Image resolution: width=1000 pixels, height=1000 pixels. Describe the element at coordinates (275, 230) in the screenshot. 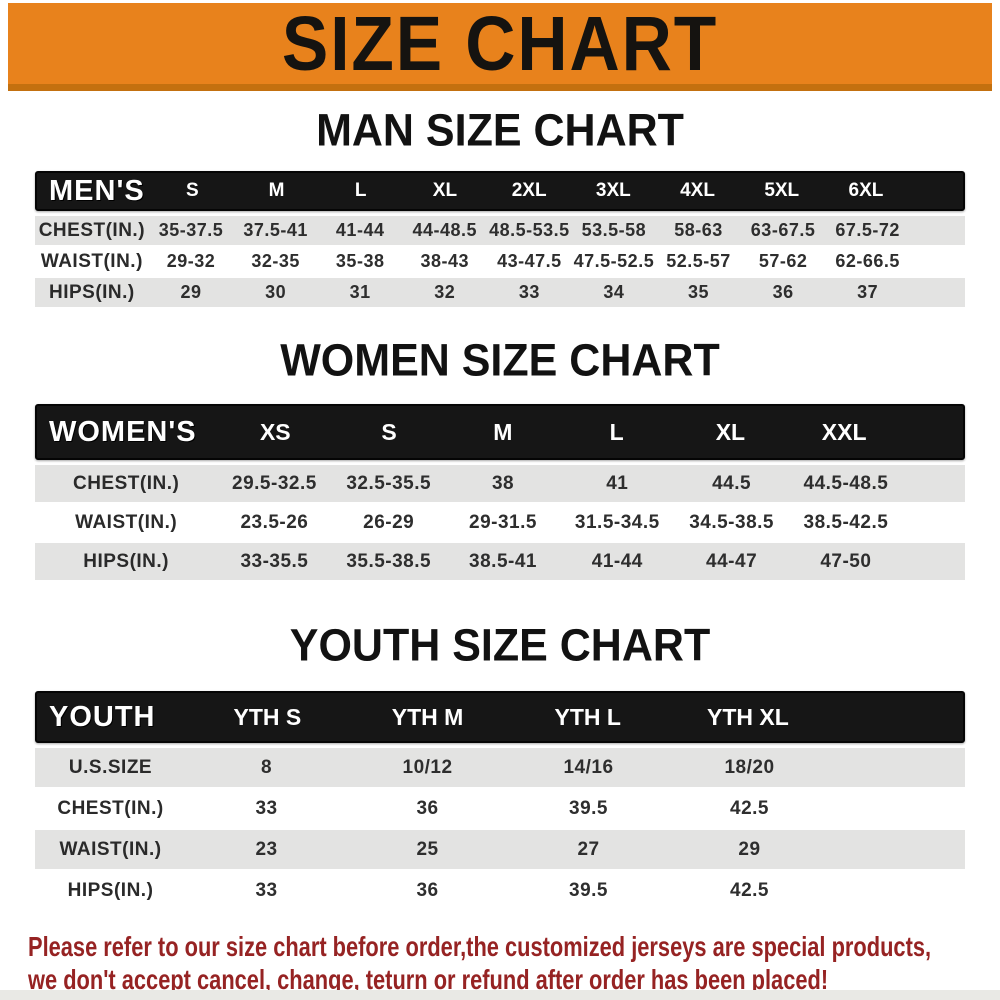

I see `cell: 37.5-41` at that location.